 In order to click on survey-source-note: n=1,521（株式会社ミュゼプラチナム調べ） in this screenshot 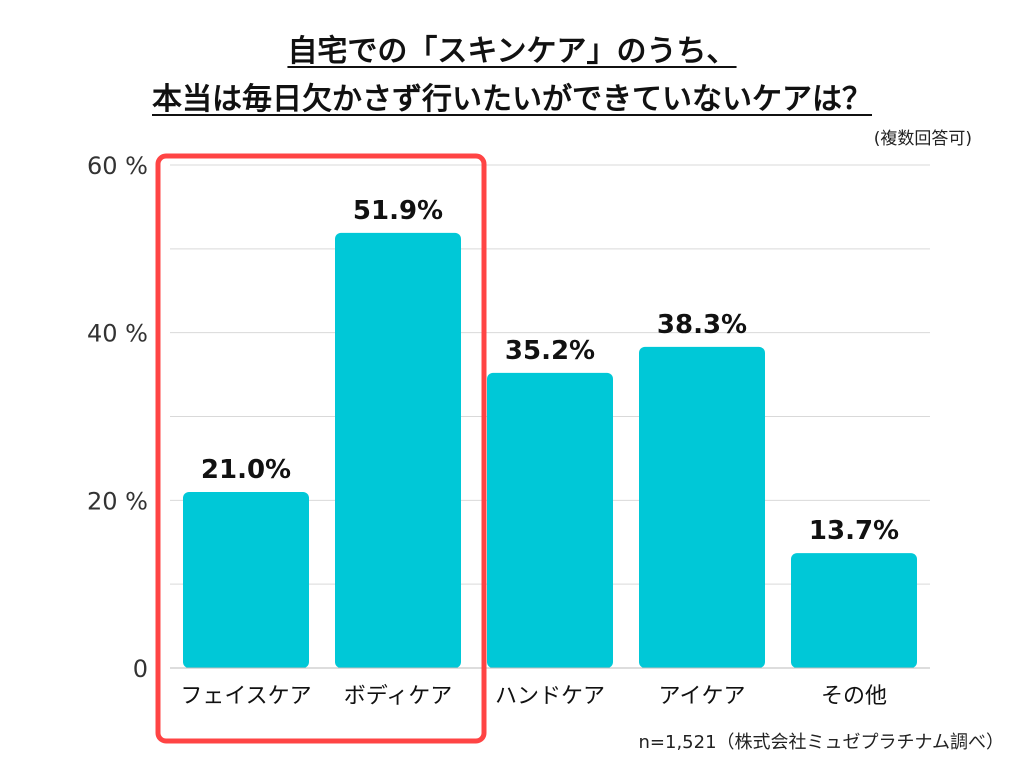, I will do `click(821, 742)`.